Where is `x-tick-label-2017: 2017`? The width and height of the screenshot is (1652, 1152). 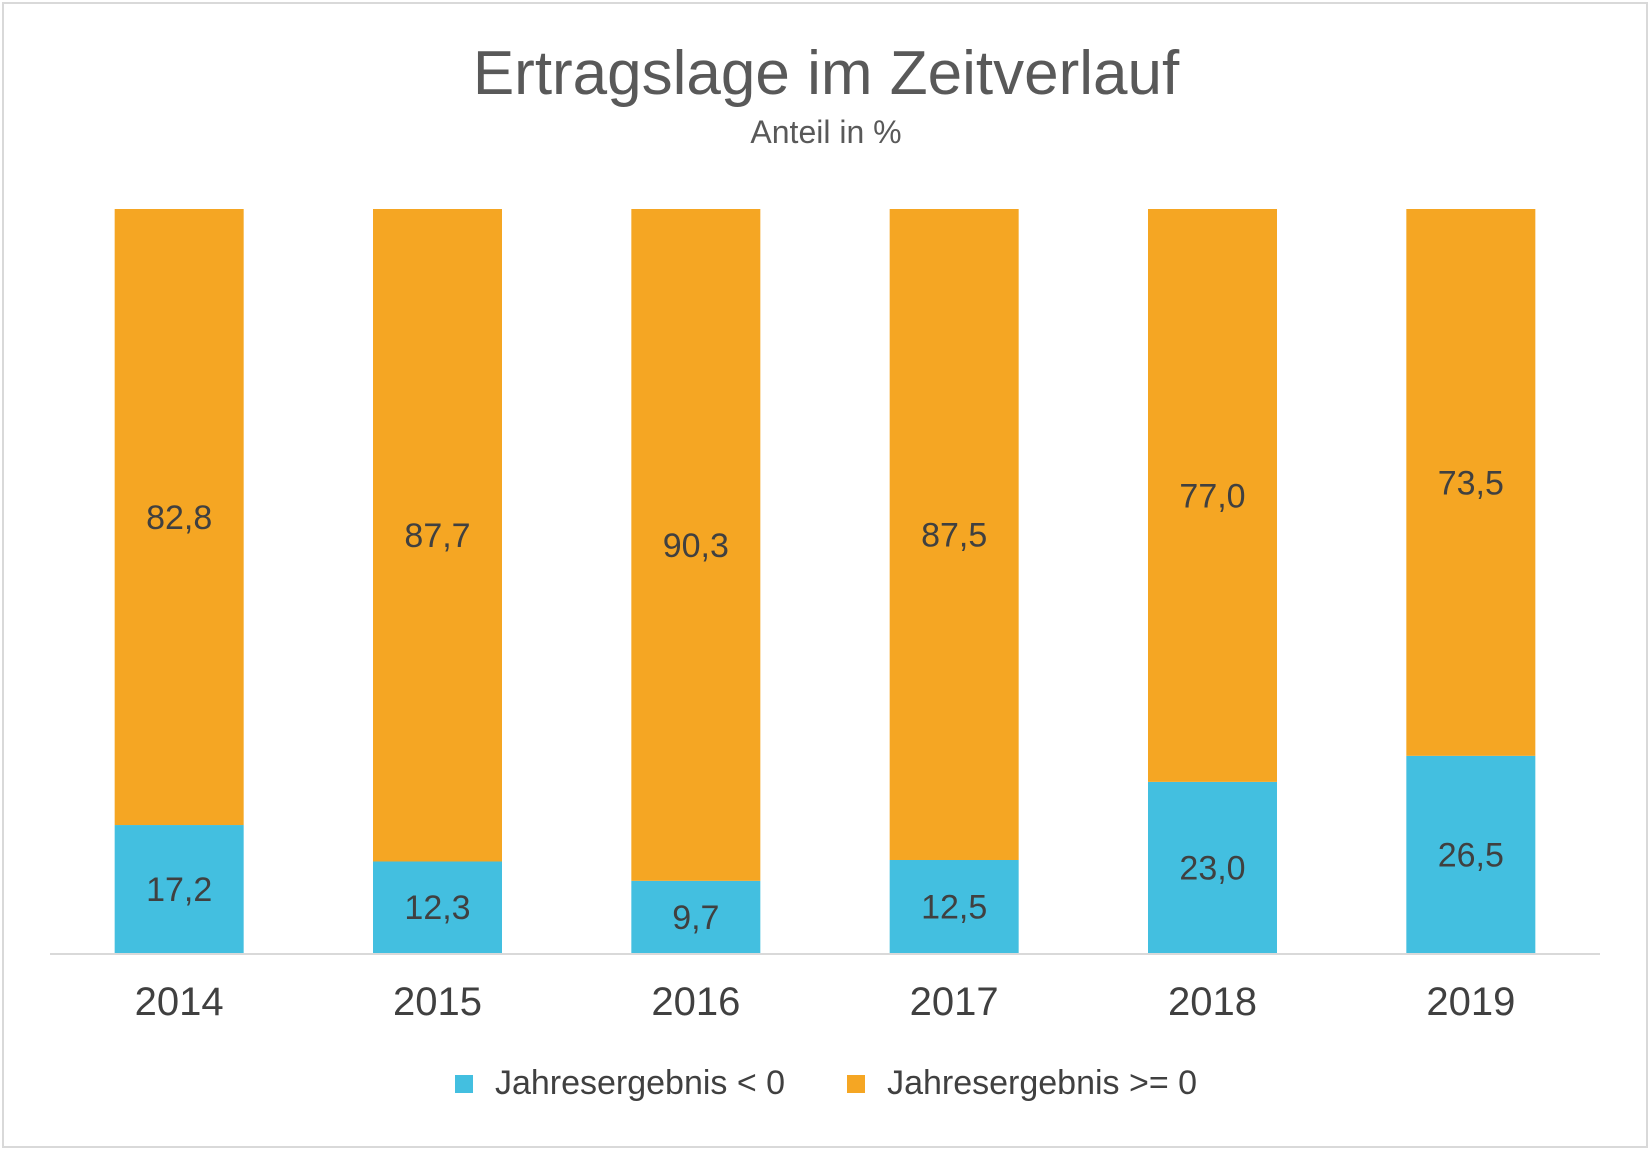
x-tick-label-2017: 2017 is located at coordinates (954, 1002).